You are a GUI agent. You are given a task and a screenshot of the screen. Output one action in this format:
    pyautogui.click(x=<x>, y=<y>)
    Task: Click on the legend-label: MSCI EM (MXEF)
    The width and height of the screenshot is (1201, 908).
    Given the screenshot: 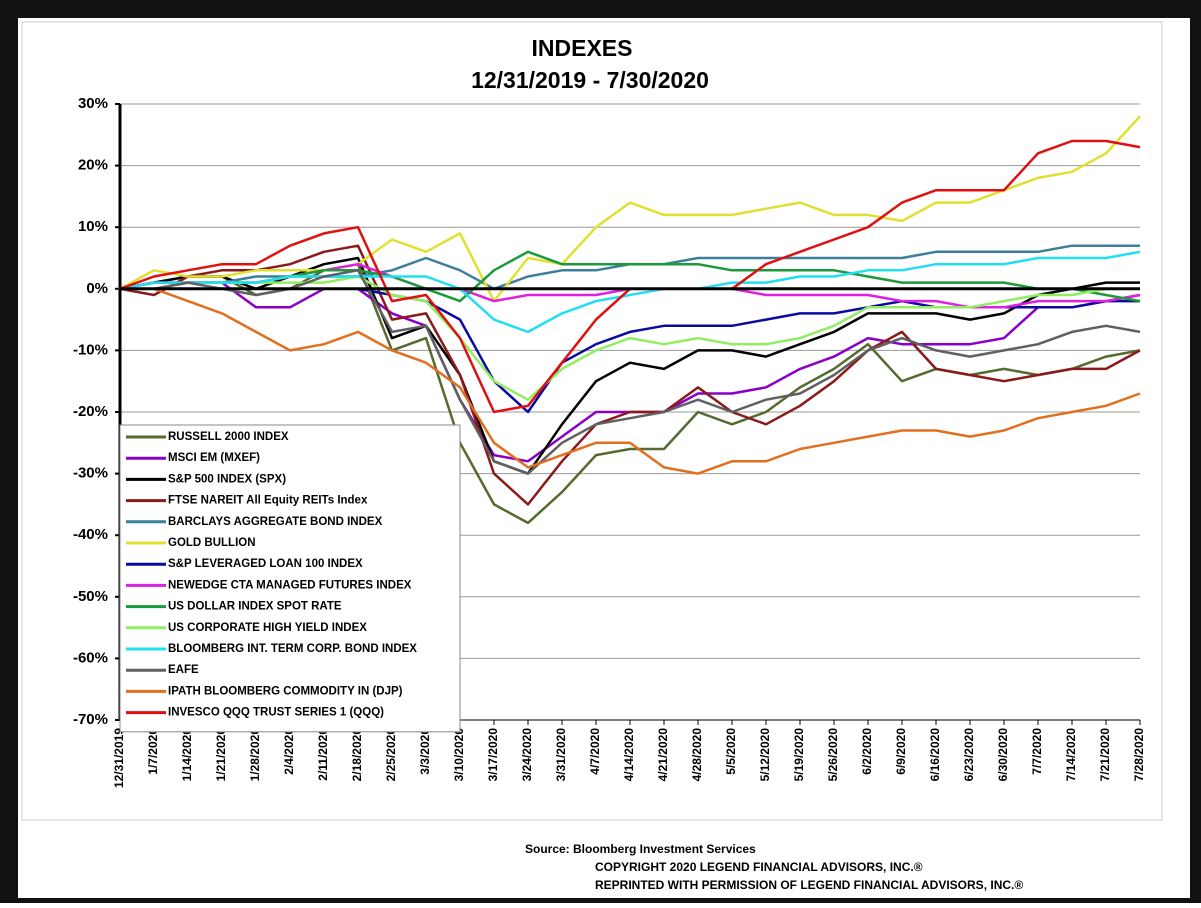 What is the action you would take?
    pyautogui.click(x=214, y=458)
    